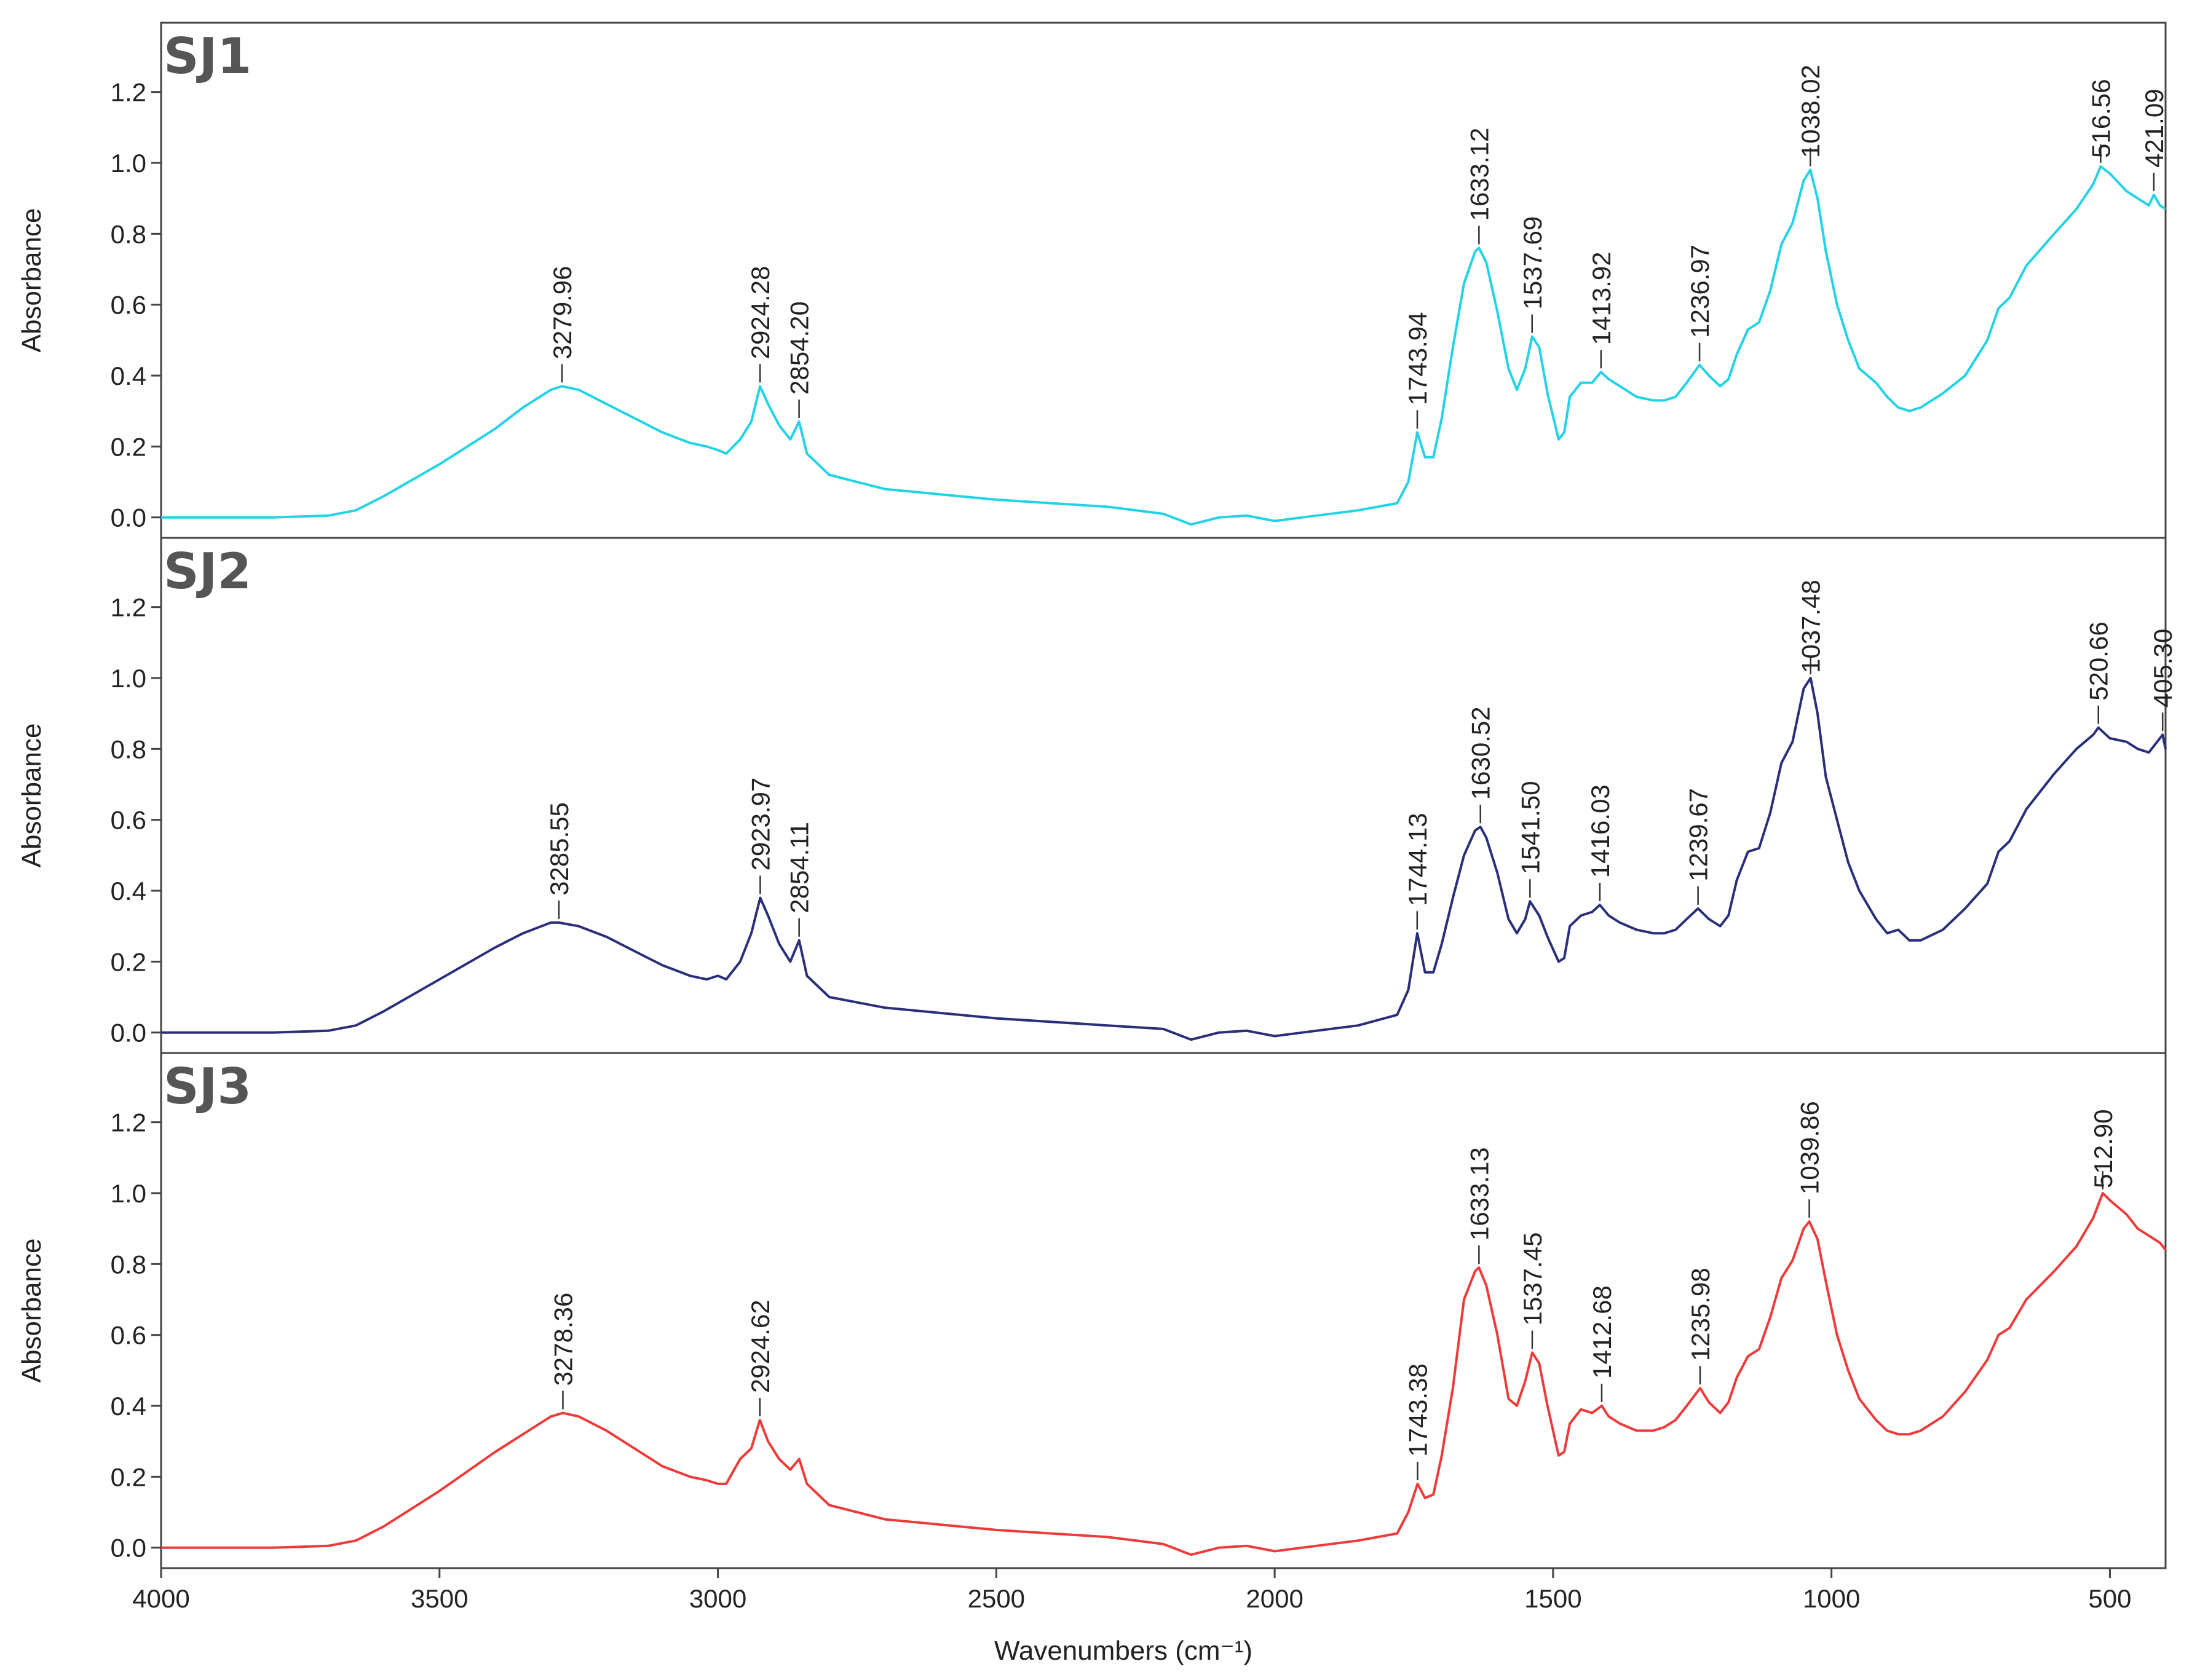  What do you see at coordinates (1831, 1598) in the screenshot?
I see `x-tick-label: 1000` at bounding box center [1831, 1598].